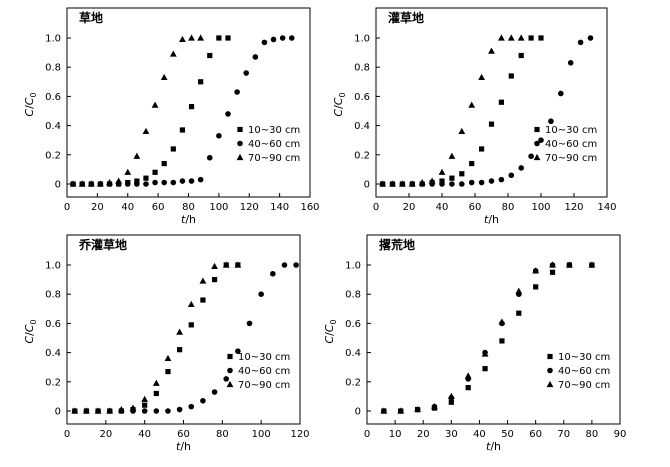  Describe the element at coordinates (540, 207) in the screenshot. I see `x-tick-label: 100` at that location.